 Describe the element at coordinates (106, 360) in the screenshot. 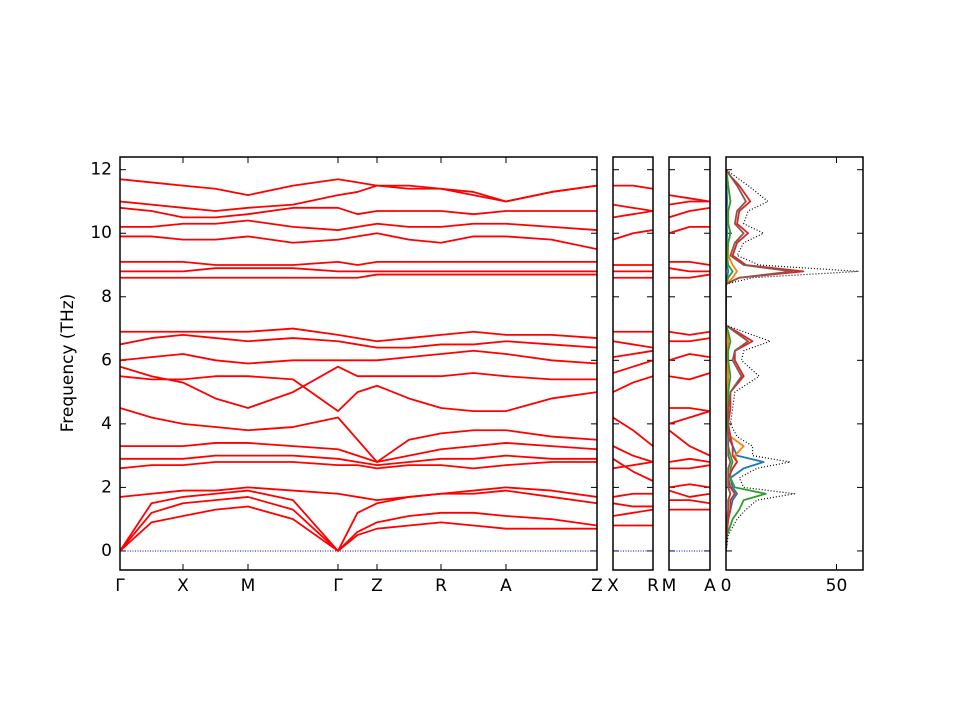

I see `y-tick-label: 6` at that location.